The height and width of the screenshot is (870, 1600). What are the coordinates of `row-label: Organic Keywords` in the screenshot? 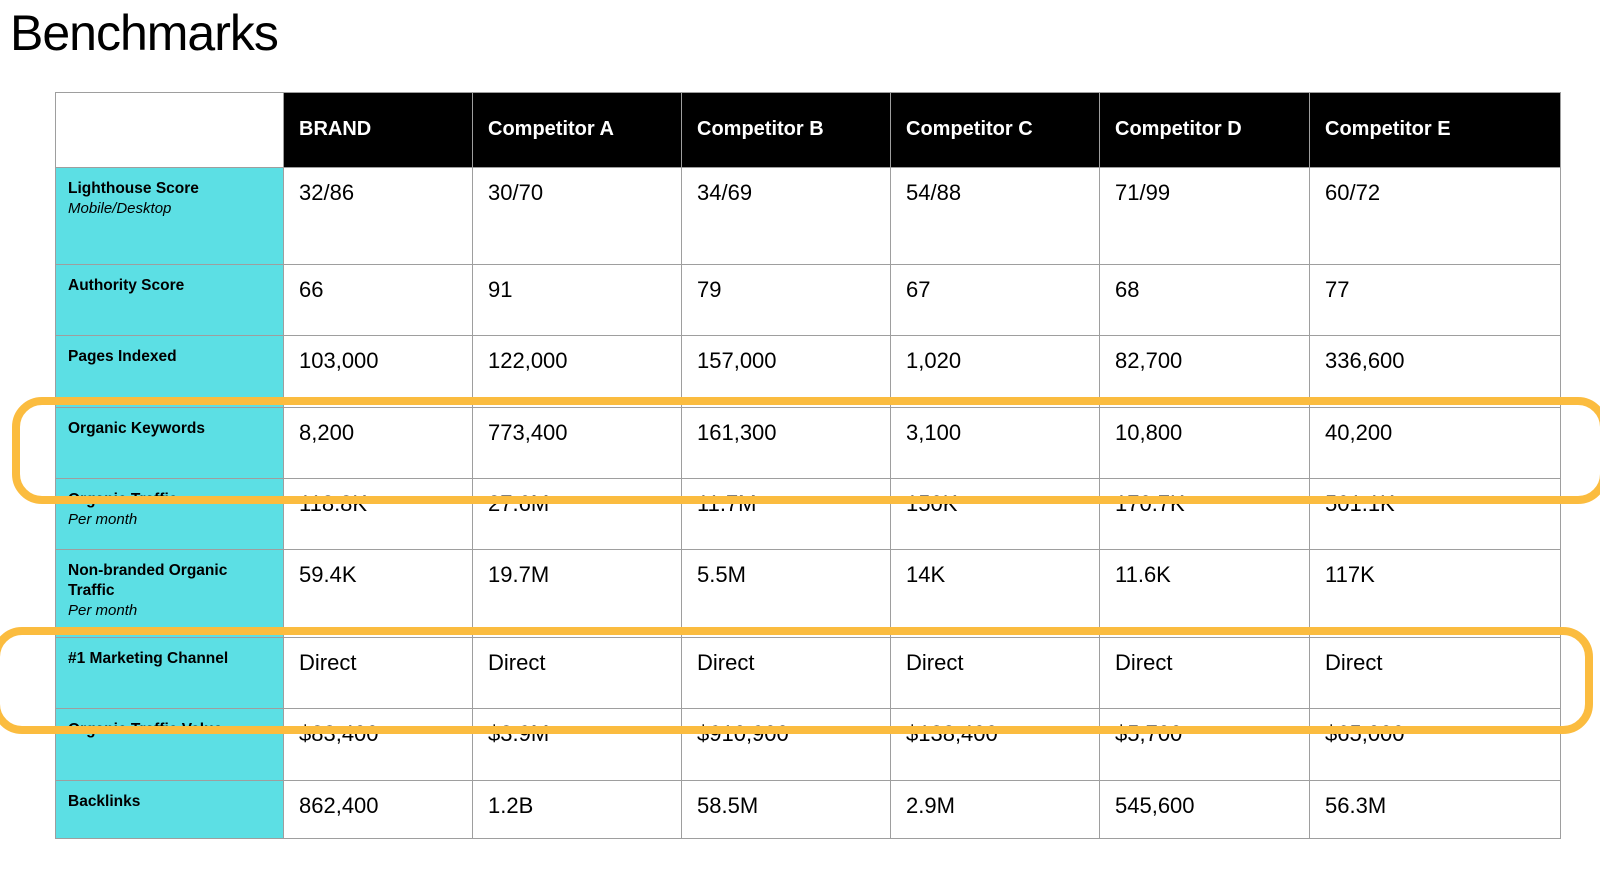 It's located at (169, 443).